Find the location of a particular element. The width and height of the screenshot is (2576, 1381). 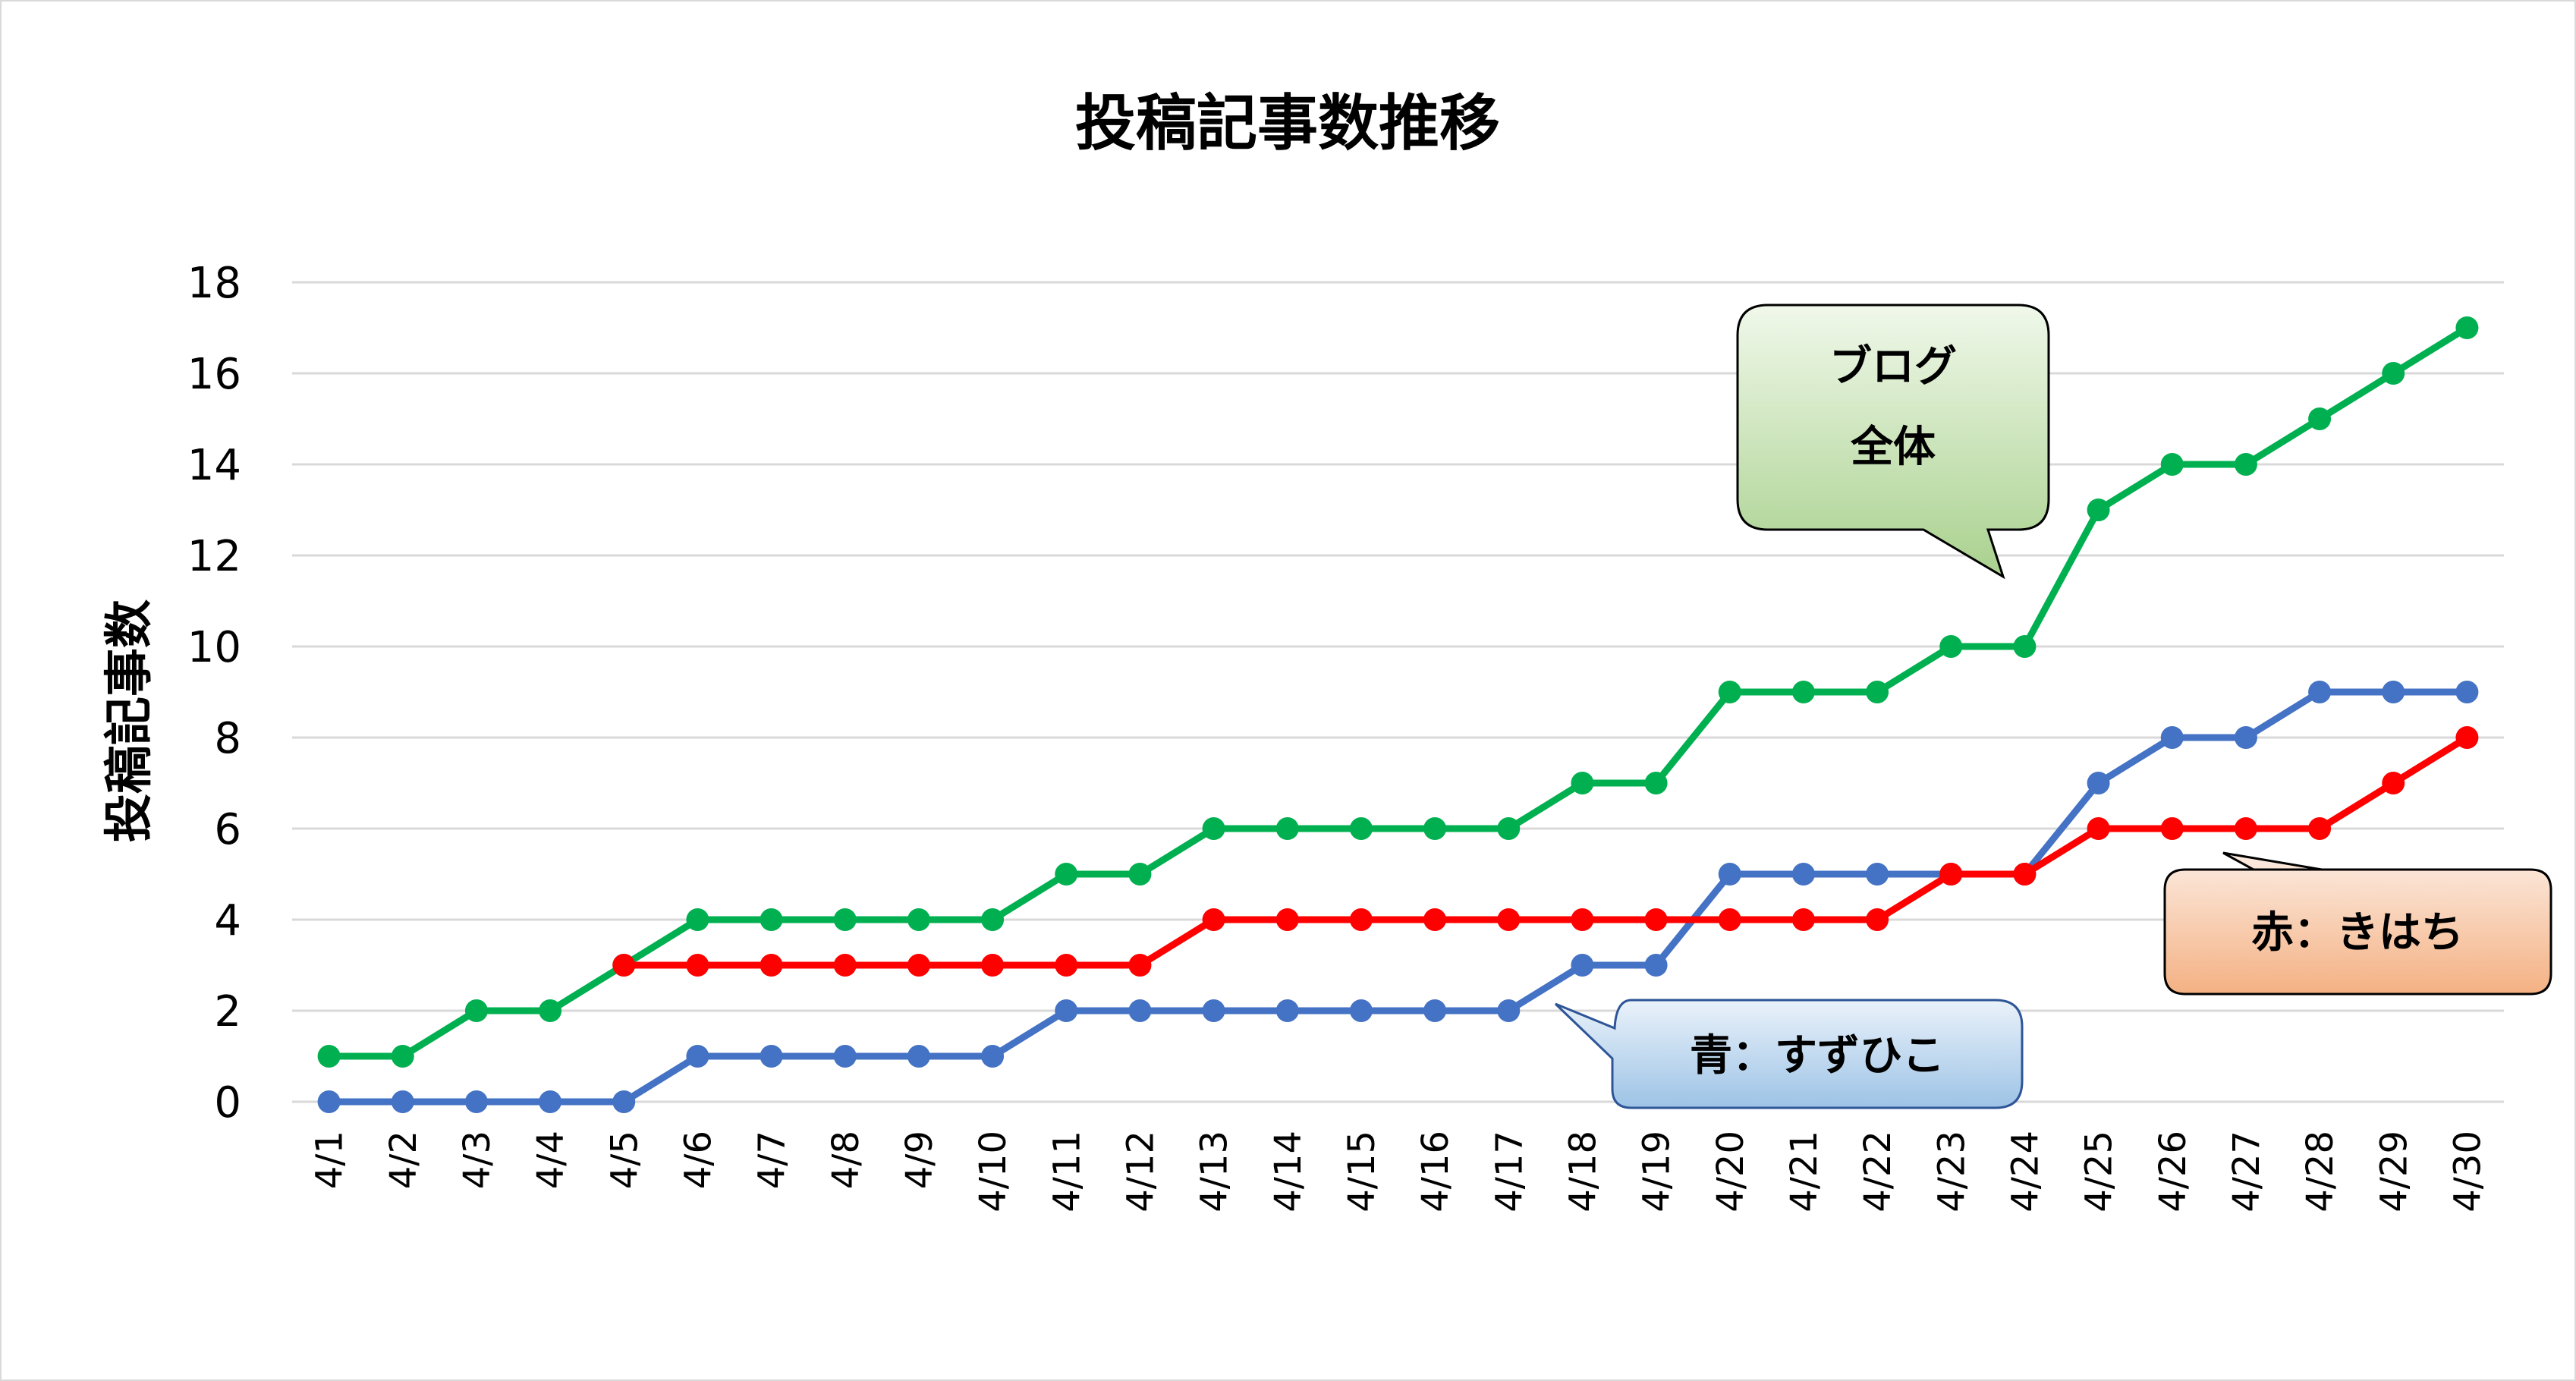

x-tick-label: 4/14 is located at coordinates (1288, 1172).